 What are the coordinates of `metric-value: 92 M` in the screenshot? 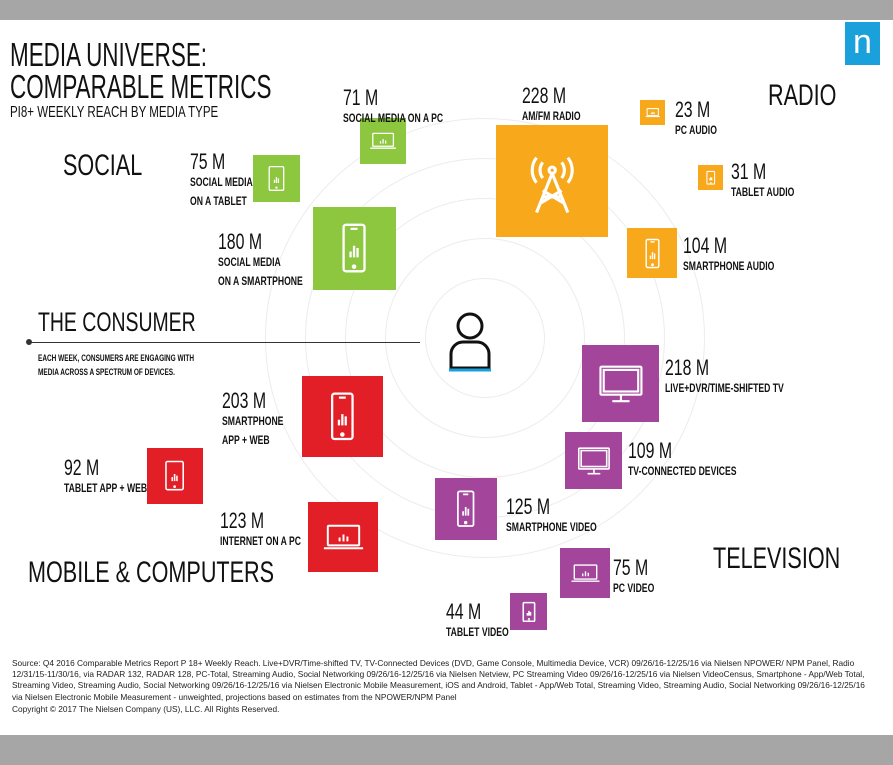 It's located at (82, 467).